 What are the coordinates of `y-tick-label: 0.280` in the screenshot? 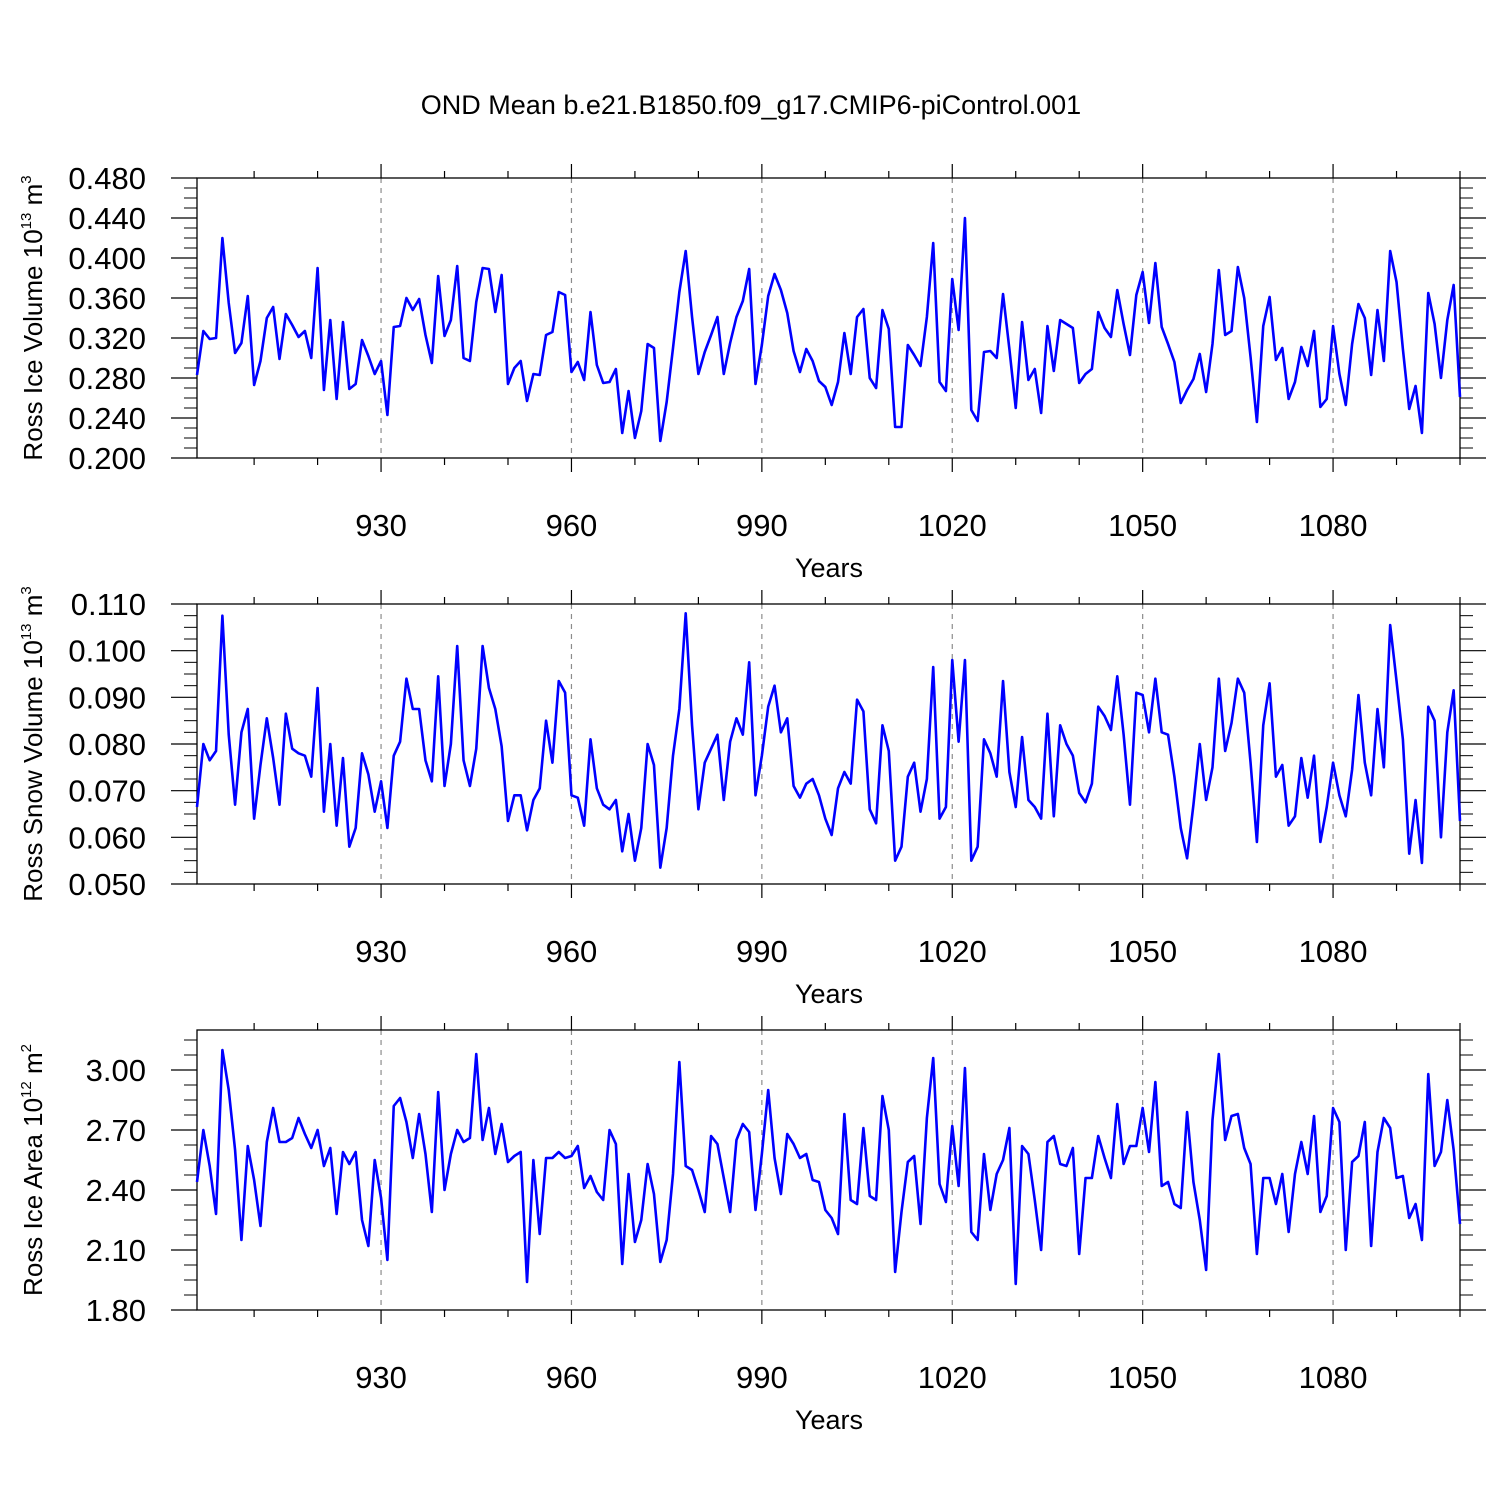 It's located at (107, 378).